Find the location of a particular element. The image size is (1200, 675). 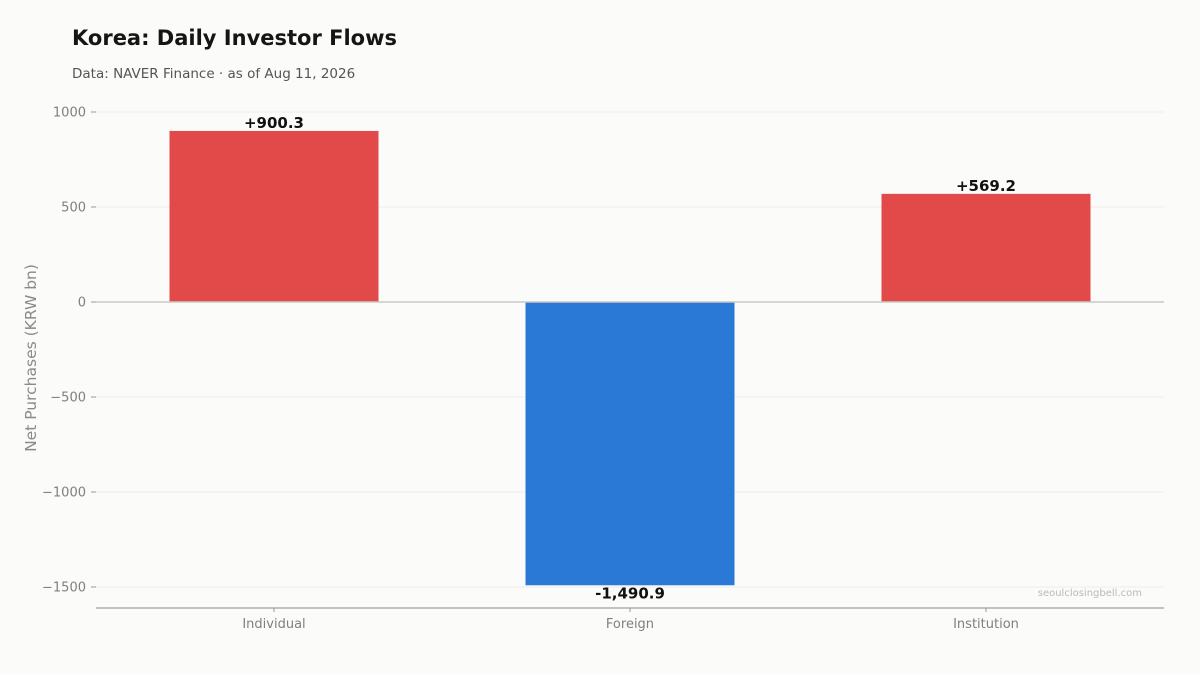

y-tick-label: 1000 is located at coordinates (69, 113).